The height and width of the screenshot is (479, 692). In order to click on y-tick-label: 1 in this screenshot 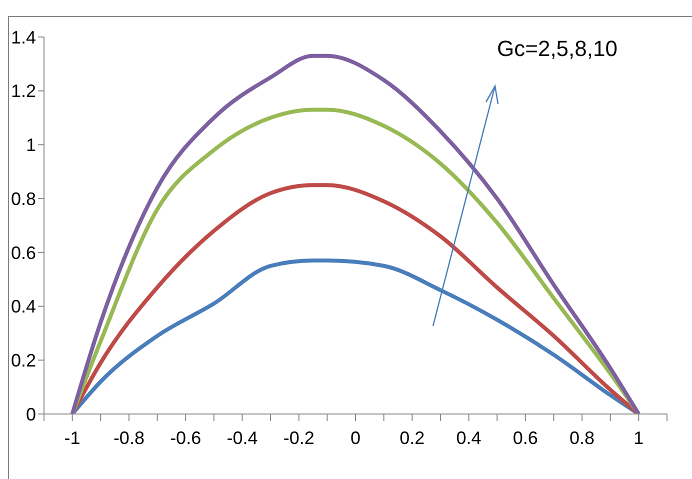, I will do `click(31, 145)`.